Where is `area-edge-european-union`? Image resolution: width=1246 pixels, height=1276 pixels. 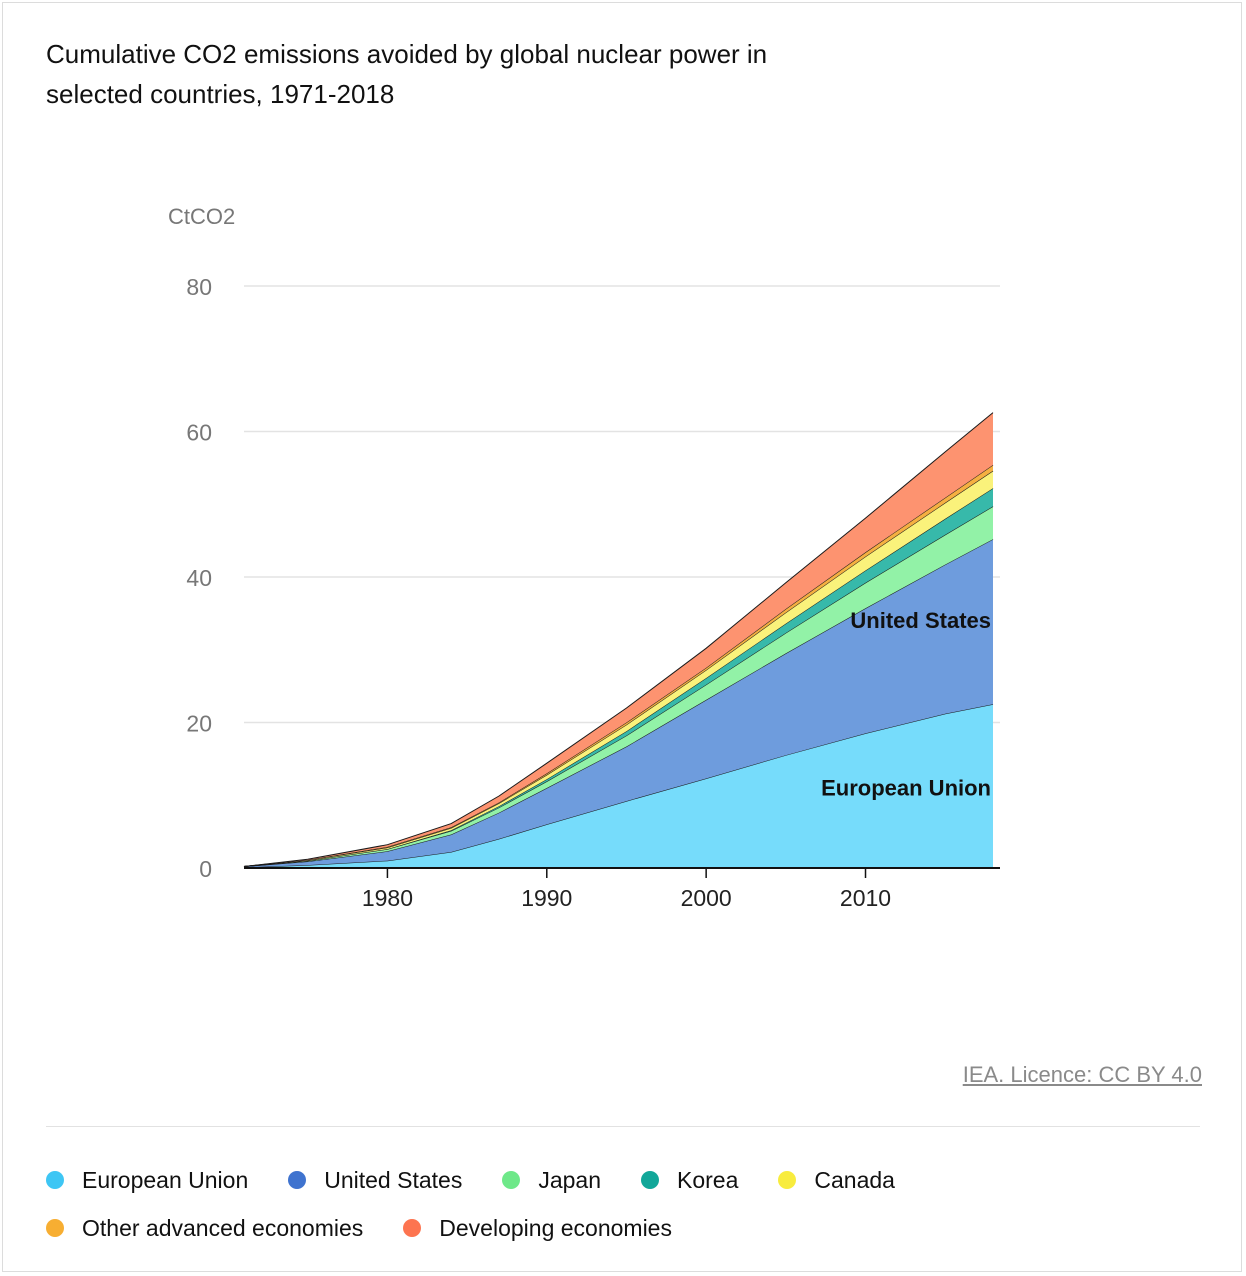 area-edge-european-union is located at coordinates (618, 785).